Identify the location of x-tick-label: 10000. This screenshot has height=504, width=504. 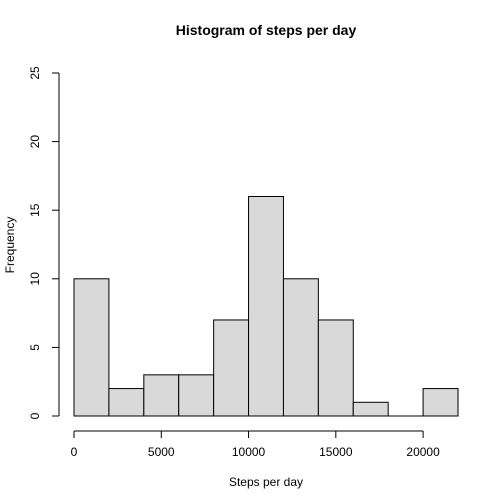
(249, 452).